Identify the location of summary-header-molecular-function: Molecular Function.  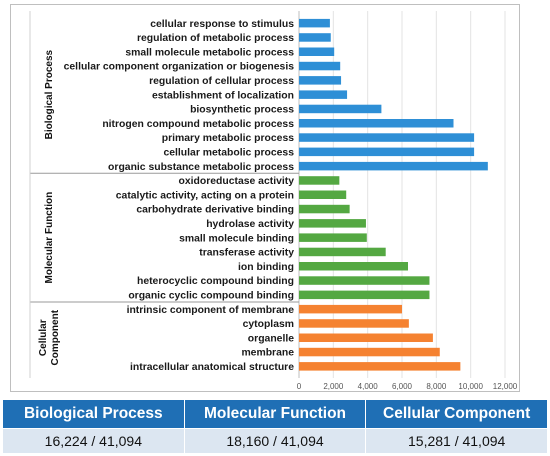
(275, 414).